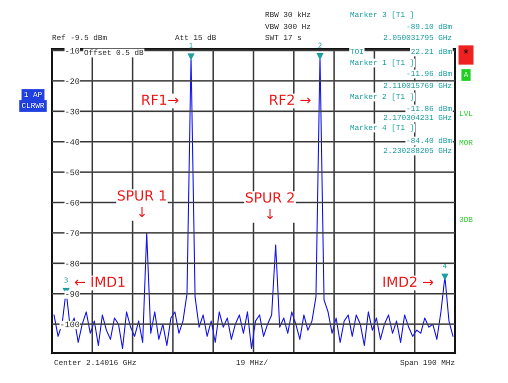 The image size is (508, 383). Describe the element at coordinates (73, 111) in the screenshot. I see `y-tick-label: -30` at that location.